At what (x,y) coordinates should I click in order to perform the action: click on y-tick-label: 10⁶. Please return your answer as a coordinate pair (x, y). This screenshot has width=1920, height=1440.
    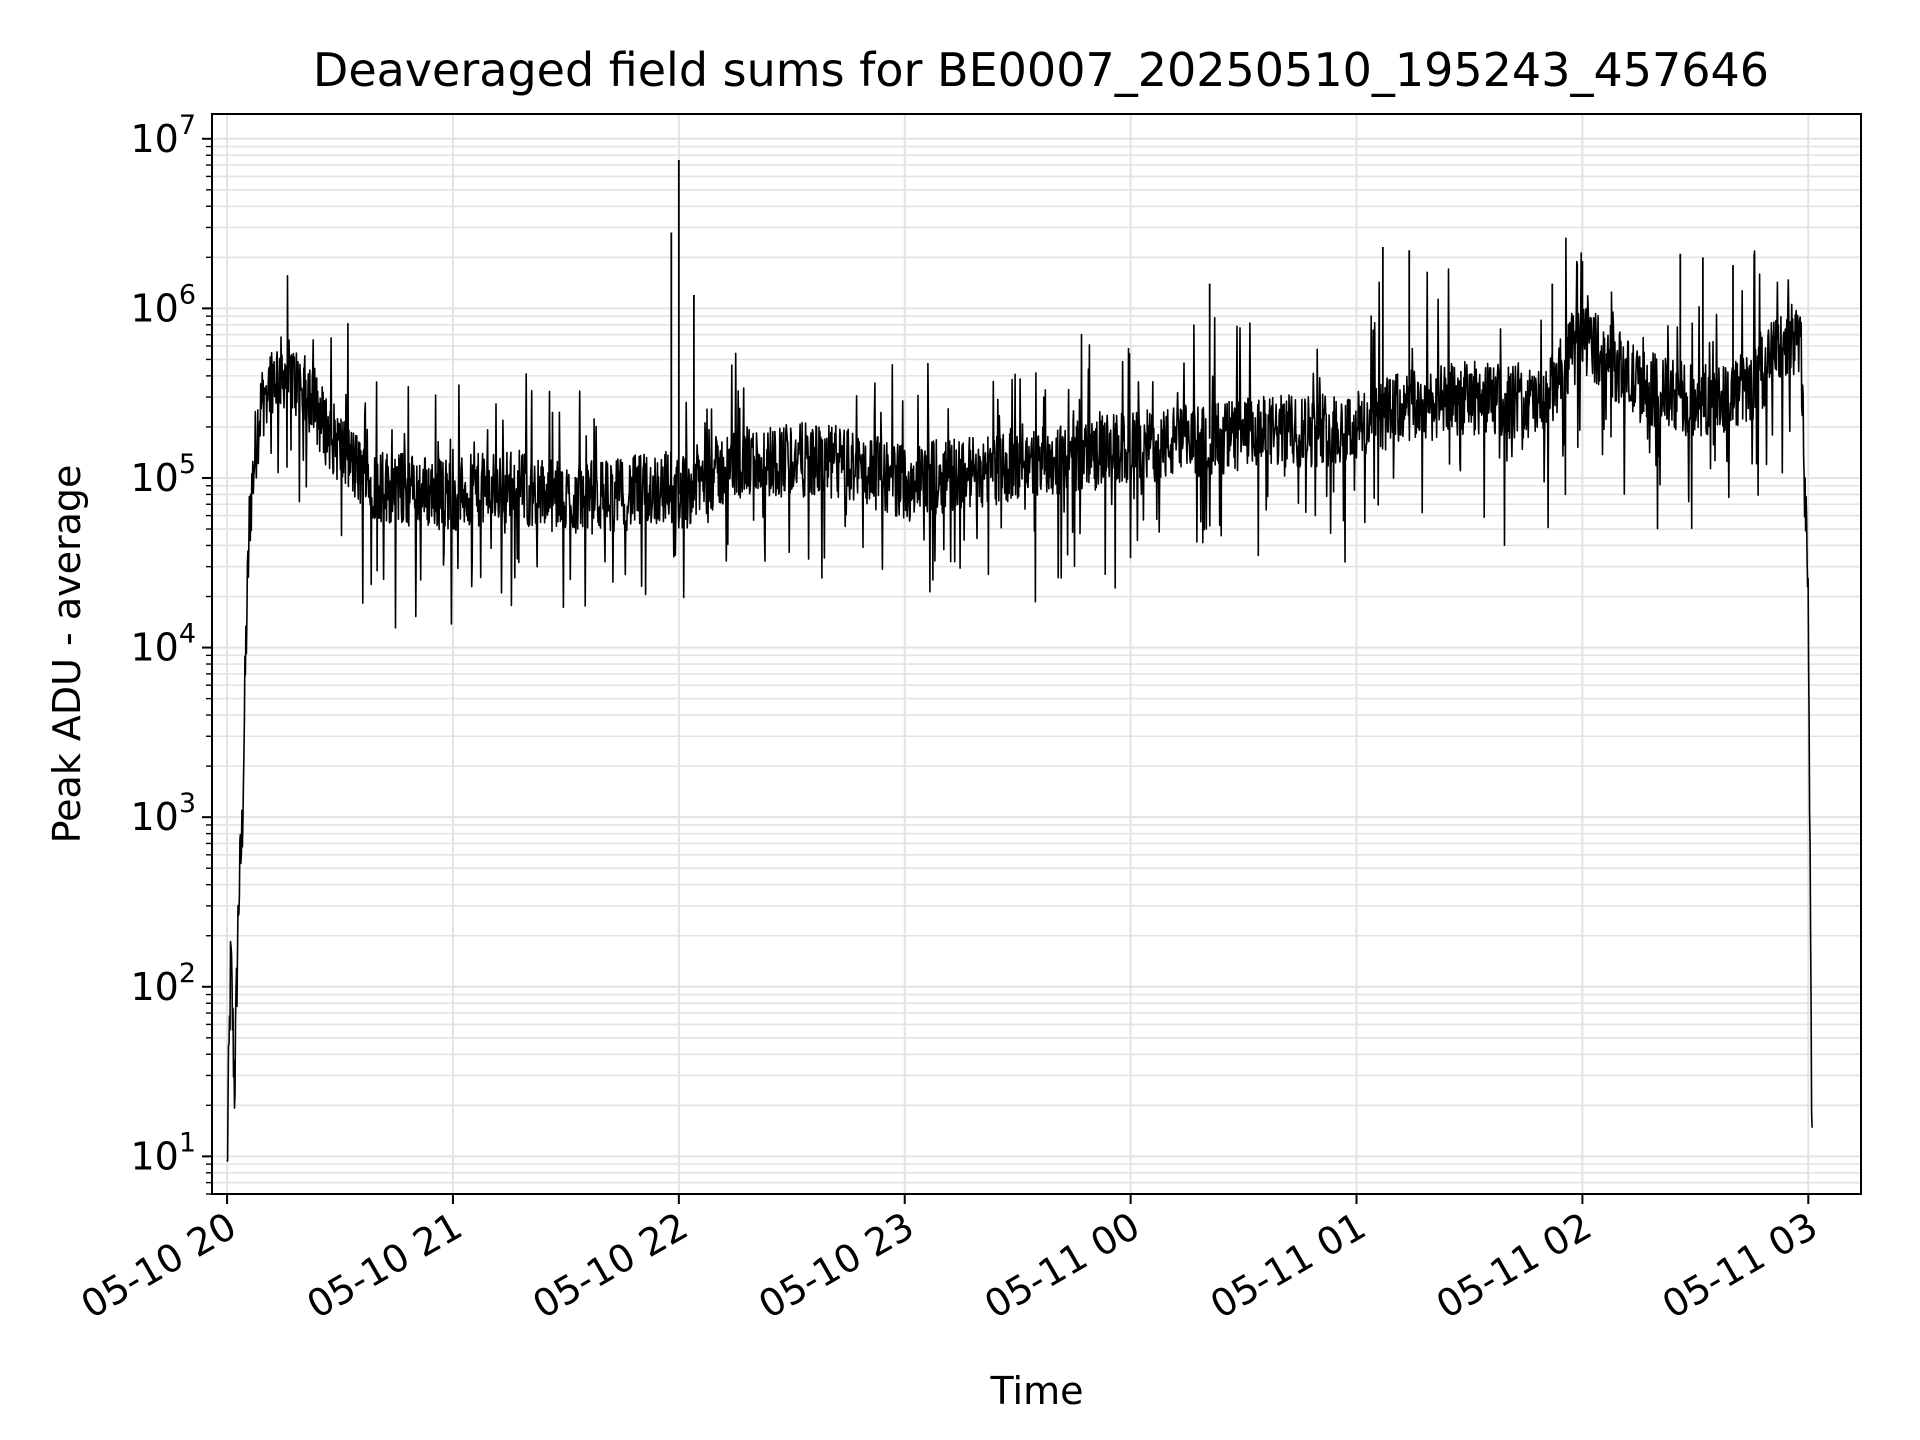
    Looking at the image, I should click on (163, 304).